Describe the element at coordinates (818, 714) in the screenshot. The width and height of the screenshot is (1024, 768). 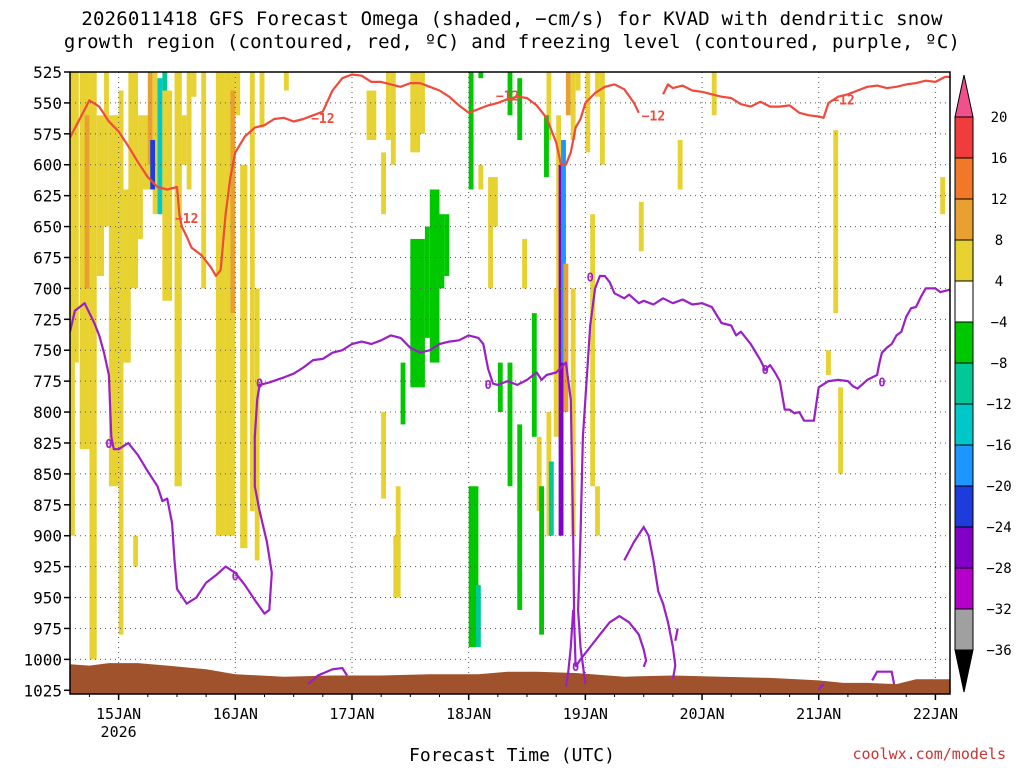
I see `x-tick-label: 21JAN` at that location.